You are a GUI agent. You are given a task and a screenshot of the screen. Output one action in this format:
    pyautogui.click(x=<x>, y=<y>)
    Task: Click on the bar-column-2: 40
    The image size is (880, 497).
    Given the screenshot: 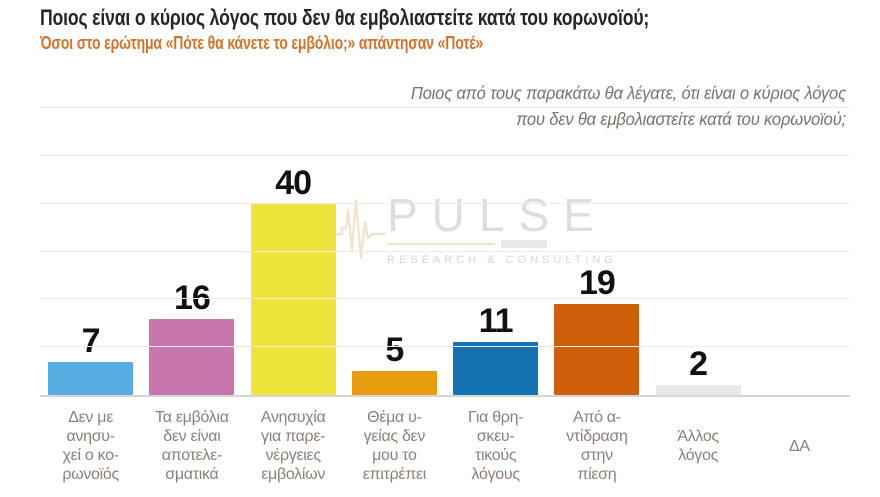 What is the action you would take?
    pyautogui.click(x=293, y=280)
    